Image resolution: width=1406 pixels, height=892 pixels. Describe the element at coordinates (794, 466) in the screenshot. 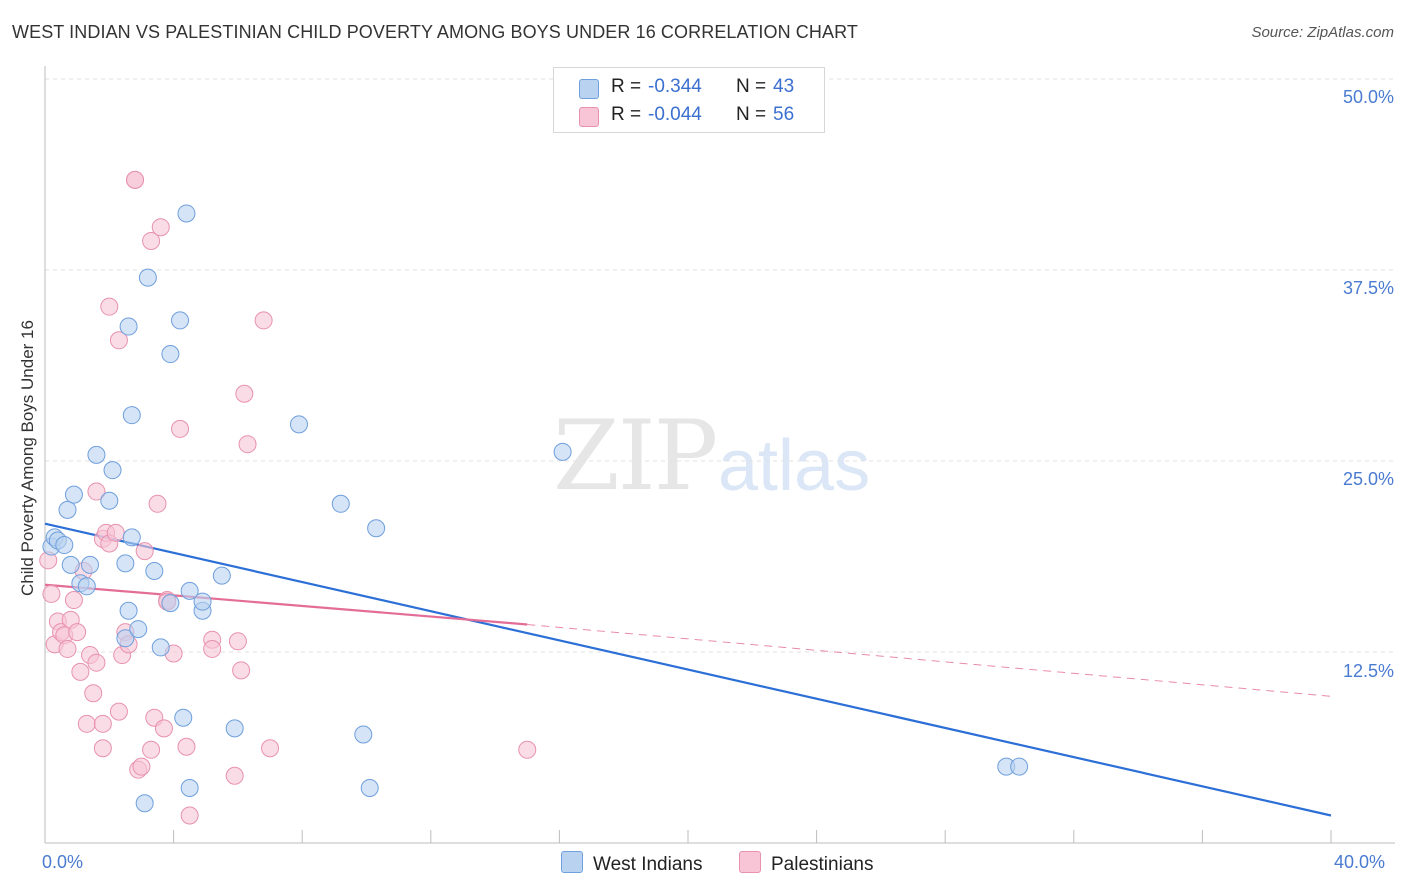

I see `watermark-atlas: atlas` at that location.